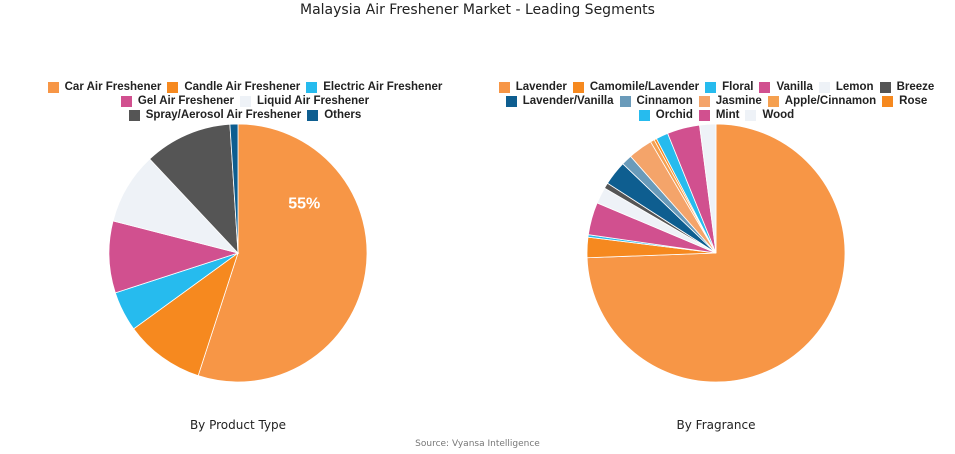 This screenshot has width=955, height=454. I want to click on legend-label: Electric Air Freshener, so click(383, 87).